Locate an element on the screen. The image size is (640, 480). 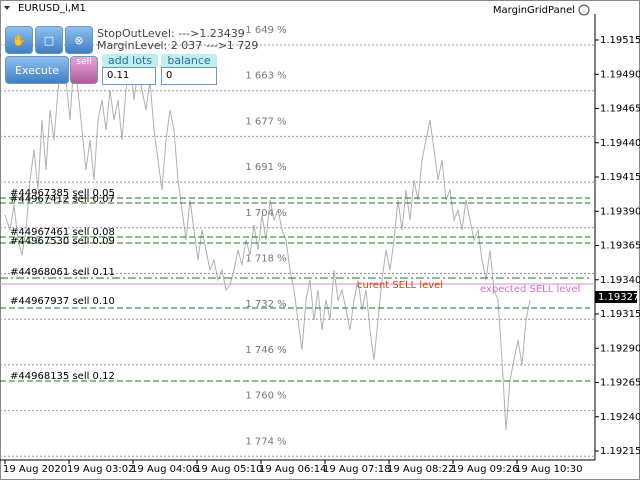
price-label: 1.19515 is located at coordinates (620, 40).